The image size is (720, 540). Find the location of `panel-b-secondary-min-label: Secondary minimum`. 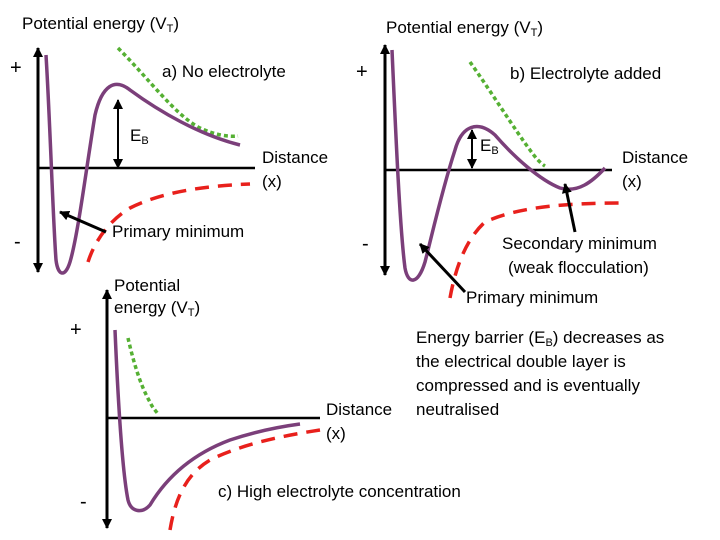

panel-b-secondary-min-label: Secondary minimum is located at coordinates (579, 243).